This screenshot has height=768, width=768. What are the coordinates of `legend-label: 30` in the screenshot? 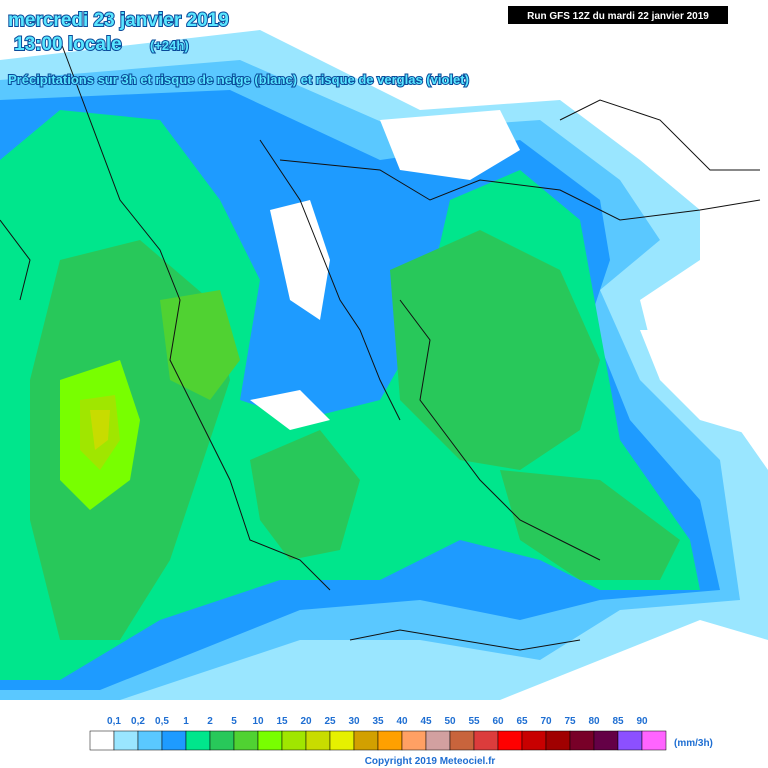 It's located at (354, 721).